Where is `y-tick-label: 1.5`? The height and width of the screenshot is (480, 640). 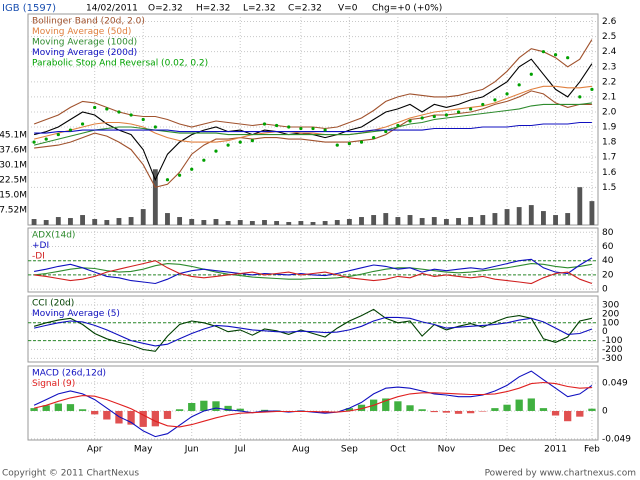 y-tick-label: 1.5 is located at coordinates (609, 188).